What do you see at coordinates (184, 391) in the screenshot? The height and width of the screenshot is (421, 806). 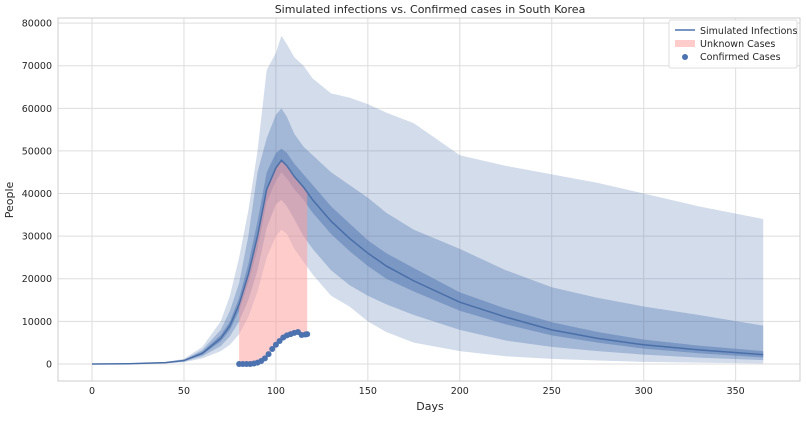 I see `x-tick-label: 50` at bounding box center [184, 391].